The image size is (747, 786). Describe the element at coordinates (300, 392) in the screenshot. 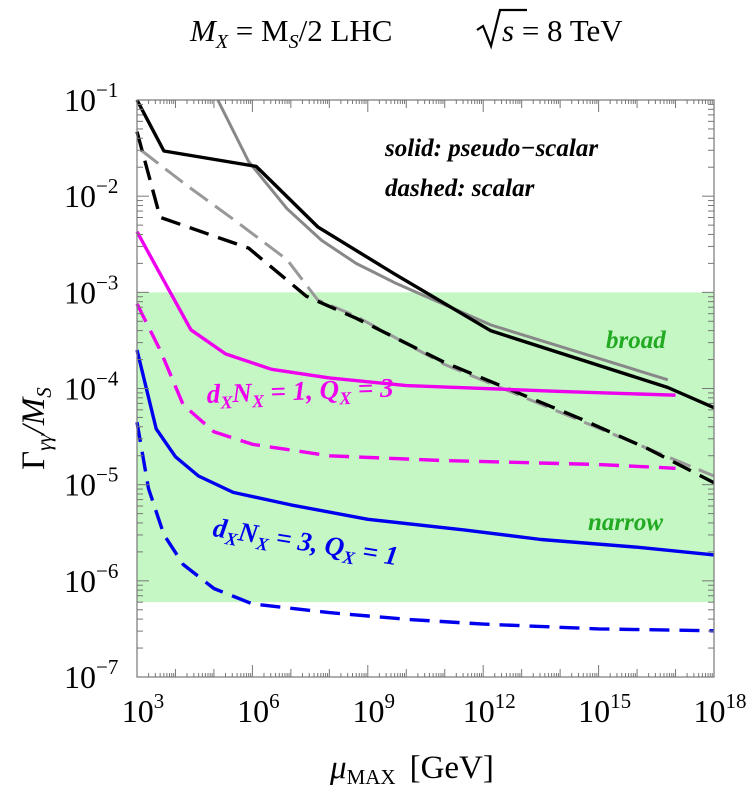

I see `annotation-magenta: dXNX = 1, QX = 3` at that location.